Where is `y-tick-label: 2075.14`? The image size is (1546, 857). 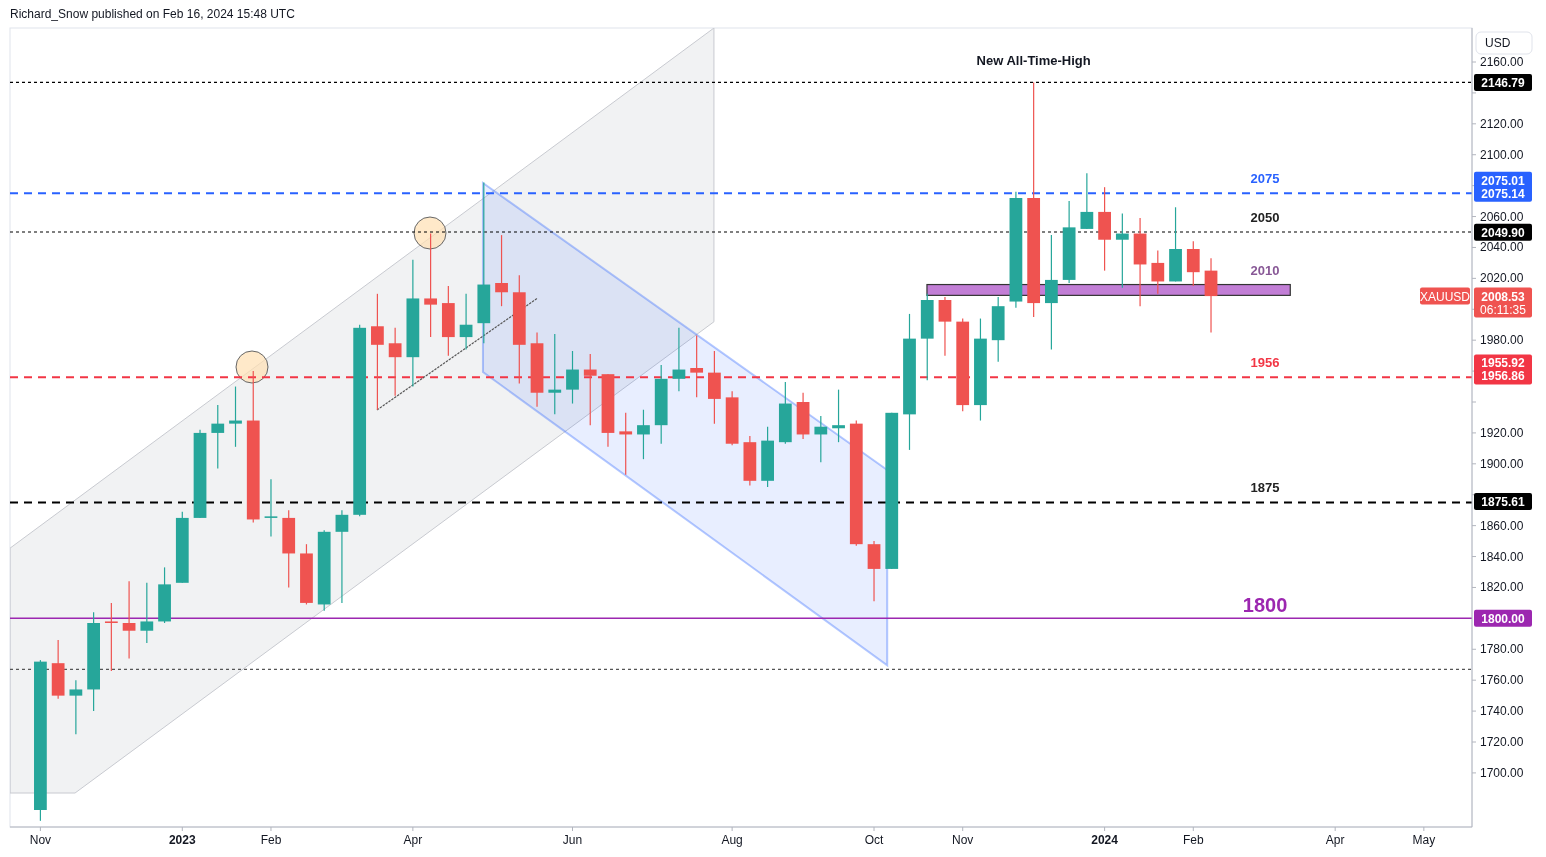
y-tick-label: 2075.14 is located at coordinates (1503, 193).